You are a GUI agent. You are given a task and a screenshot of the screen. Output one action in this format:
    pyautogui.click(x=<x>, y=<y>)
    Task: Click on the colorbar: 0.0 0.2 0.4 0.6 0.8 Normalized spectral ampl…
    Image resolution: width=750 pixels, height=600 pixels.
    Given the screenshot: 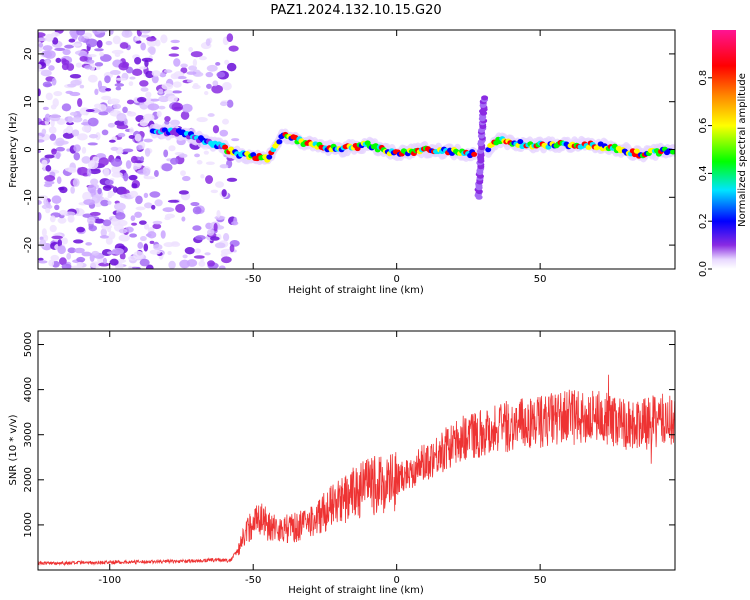 What is the action you would take?
    pyautogui.click(x=723, y=153)
    